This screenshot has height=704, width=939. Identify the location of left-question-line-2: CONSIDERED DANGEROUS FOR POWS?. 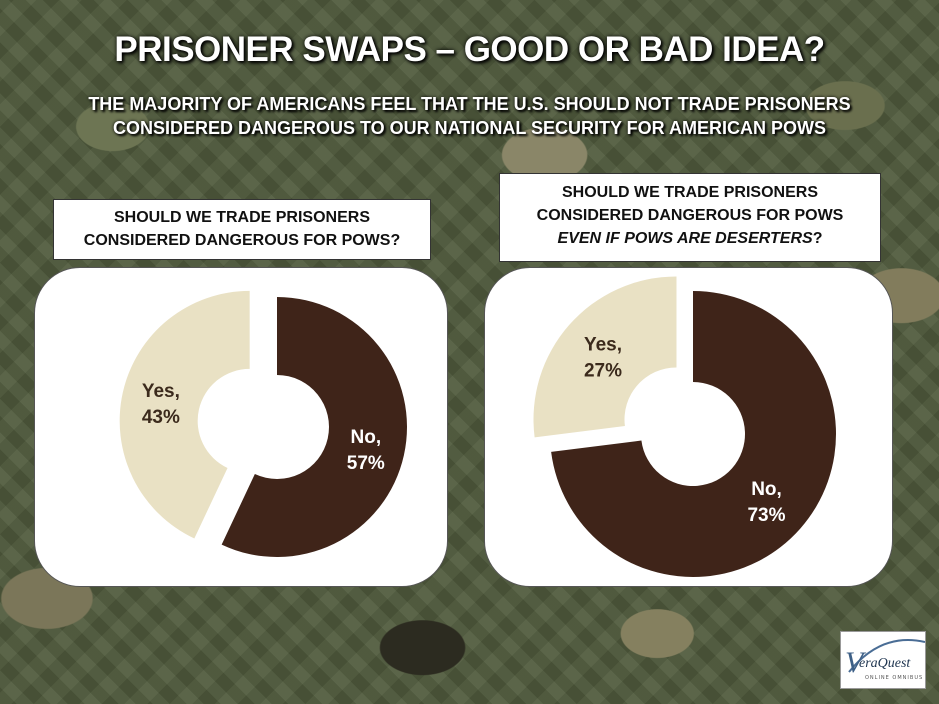
(242, 240).